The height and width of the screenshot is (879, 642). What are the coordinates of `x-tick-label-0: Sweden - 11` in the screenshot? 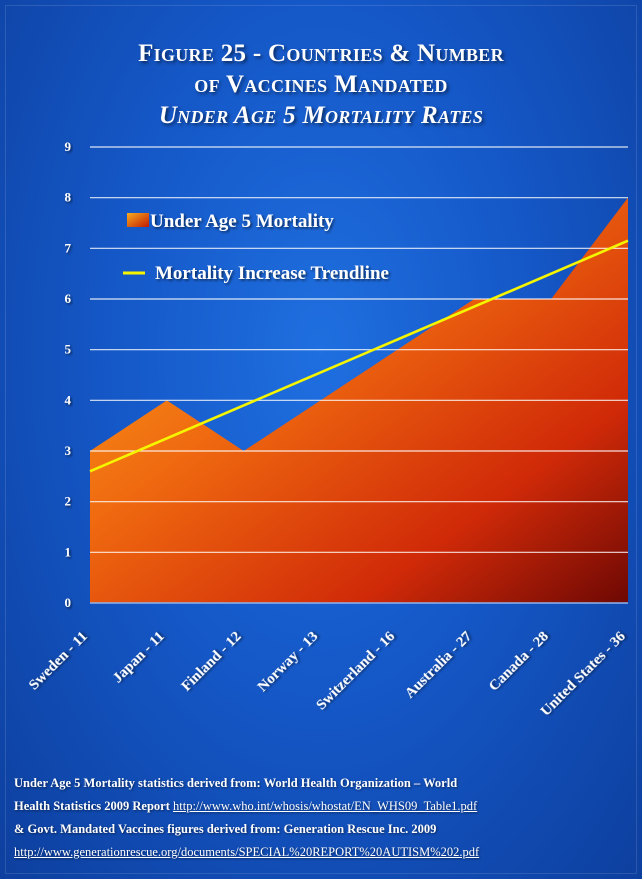 It's located at (58, 661).